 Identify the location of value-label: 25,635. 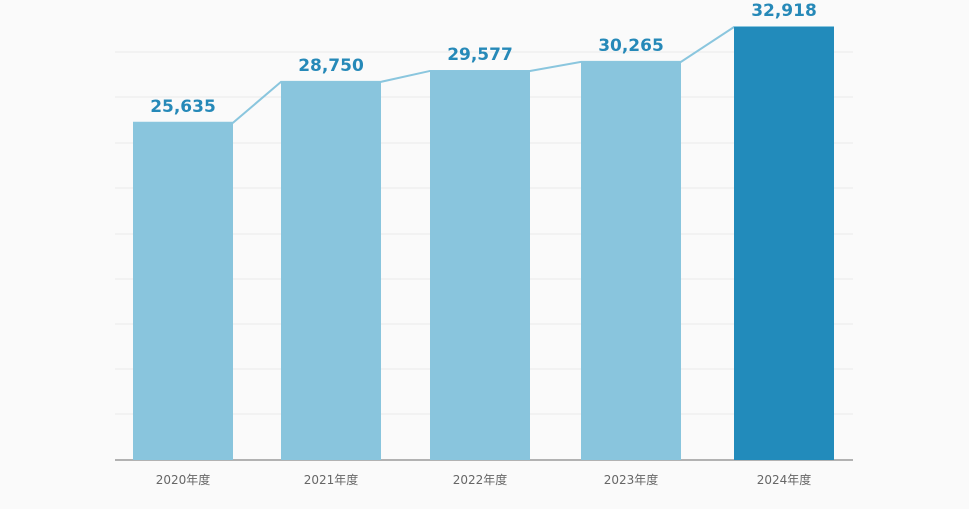
(183, 107).